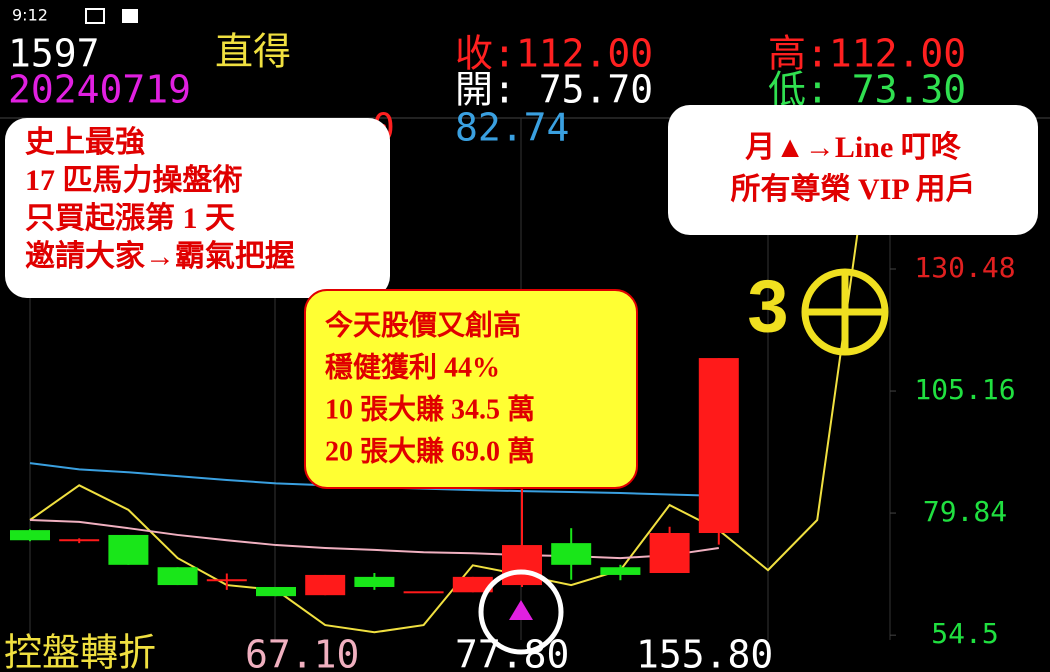  I want to click on count: 3, so click(767, 306).